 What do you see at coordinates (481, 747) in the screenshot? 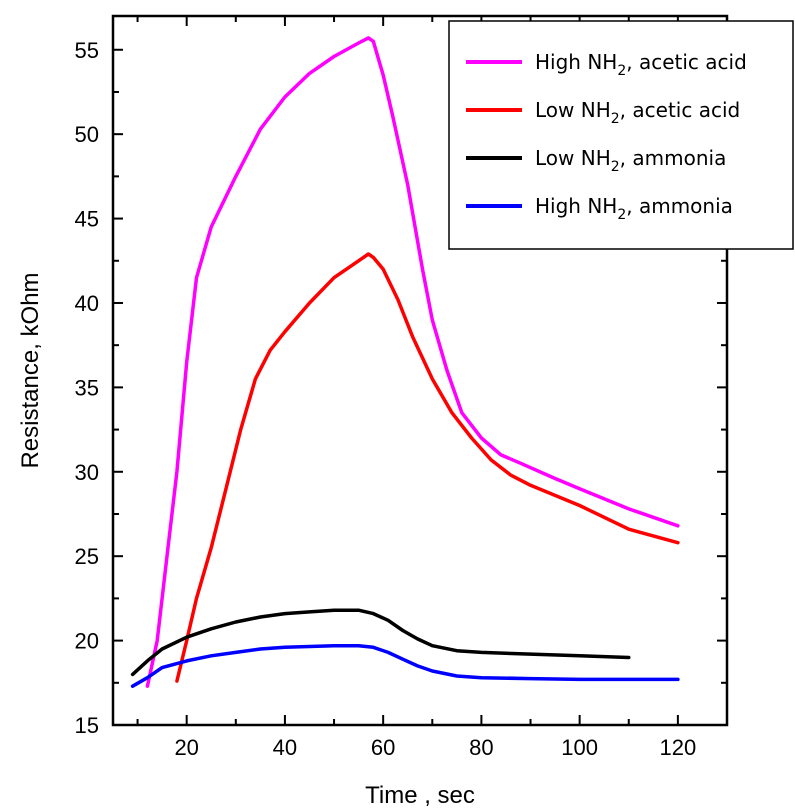
I see `x-tick-label: 80` at bounding box center [481, 747].